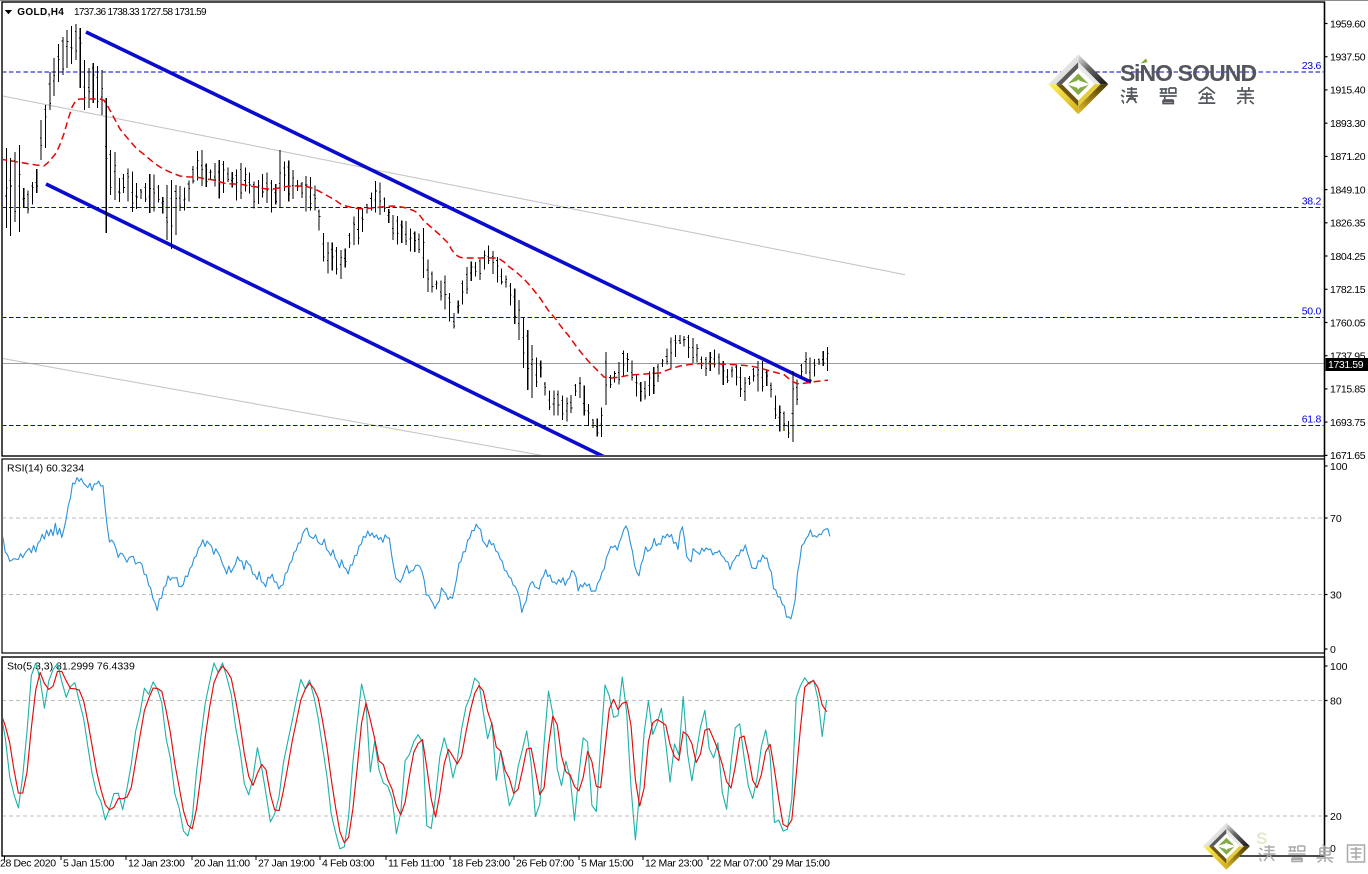 This screenshot has height=874, width=1368. What do you see at coordinates (1336, 519) in the screenshot?
I see `svg-text: 70` at bounding box center [1336, 519].